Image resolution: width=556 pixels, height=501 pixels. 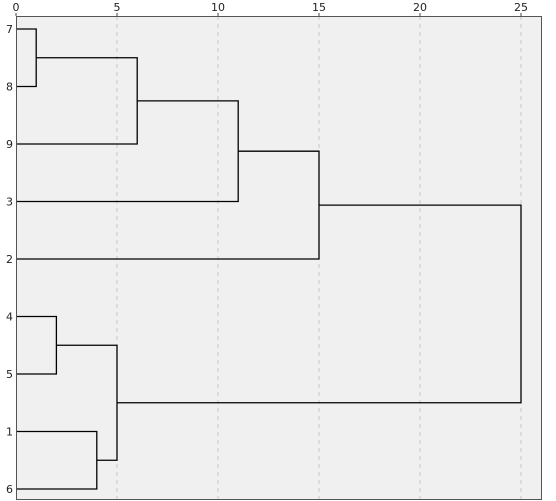 What do you see at coordinates (9, 489) in the screenshot?
I see `leaf-label: 6` at bounding box center [9, 489].